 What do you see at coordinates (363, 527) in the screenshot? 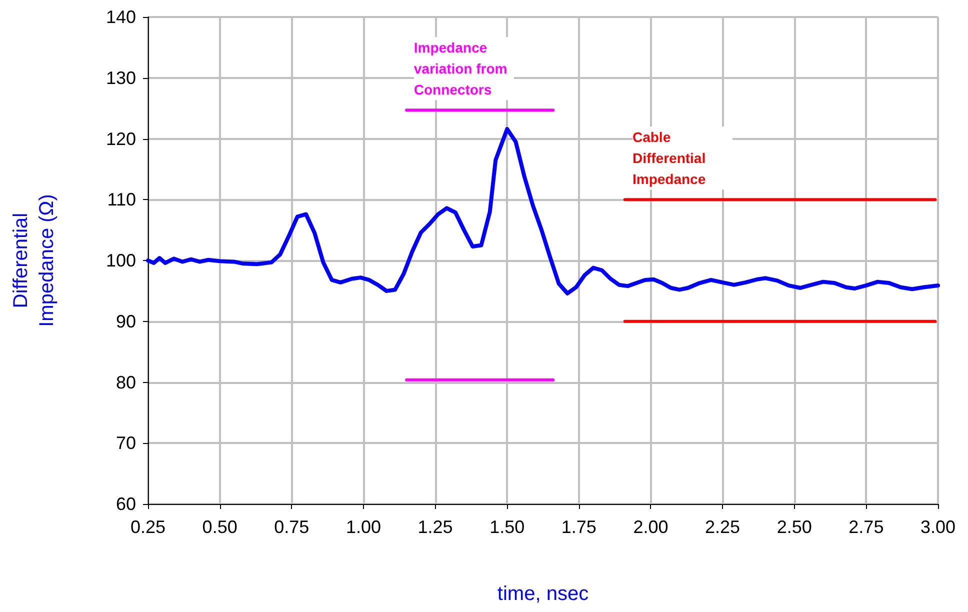
I see `x-tick-label: 1.00` at bounding box center [363, 527].